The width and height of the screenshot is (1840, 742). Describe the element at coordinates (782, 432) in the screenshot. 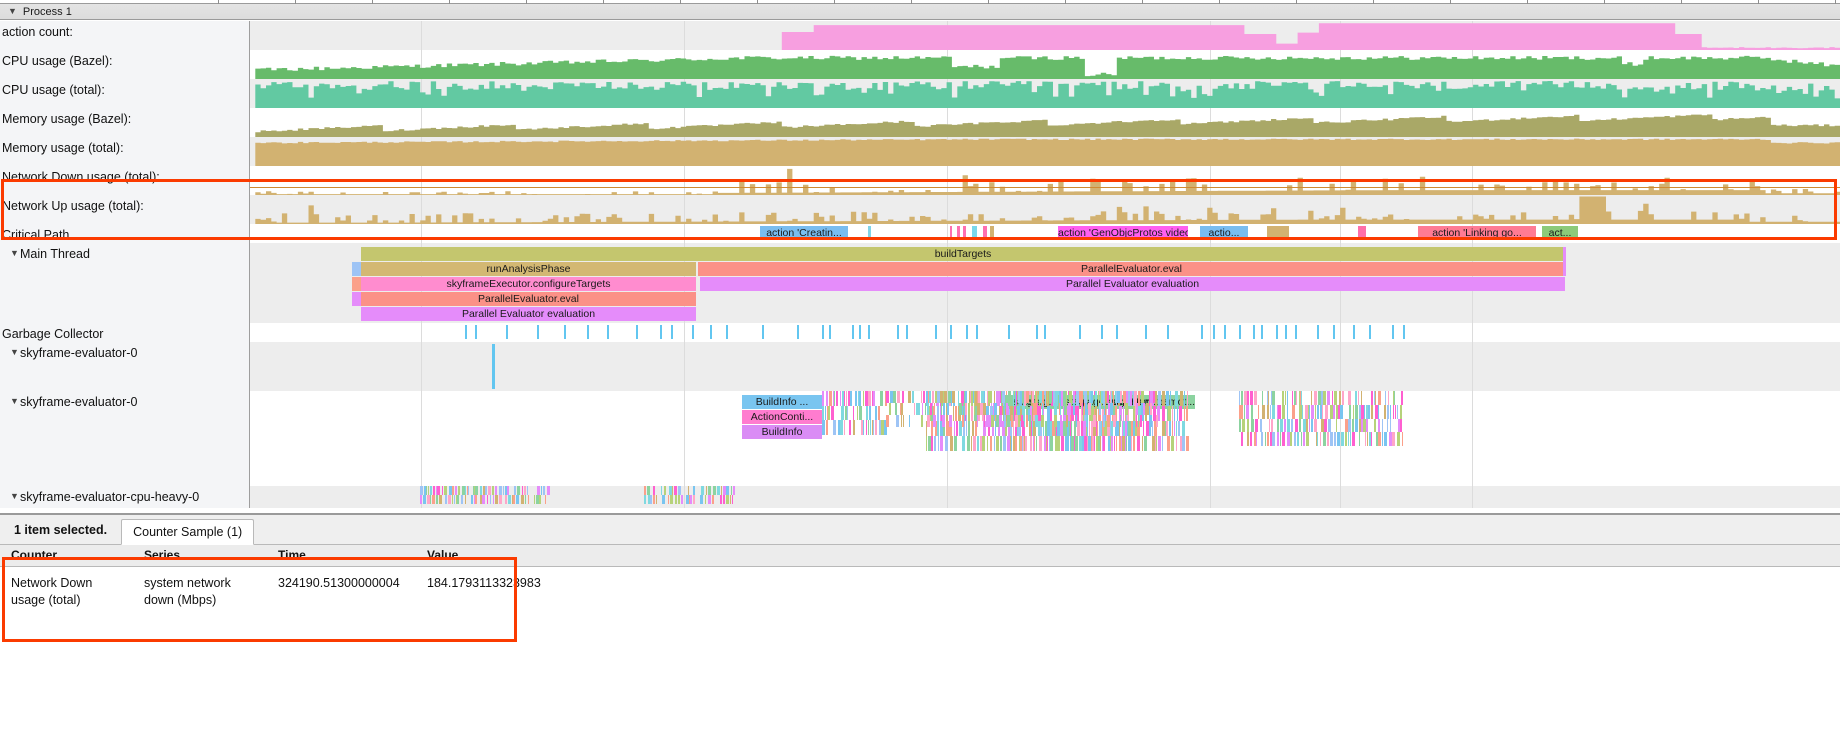

I see `flame-block: BuildInfo` at that location.